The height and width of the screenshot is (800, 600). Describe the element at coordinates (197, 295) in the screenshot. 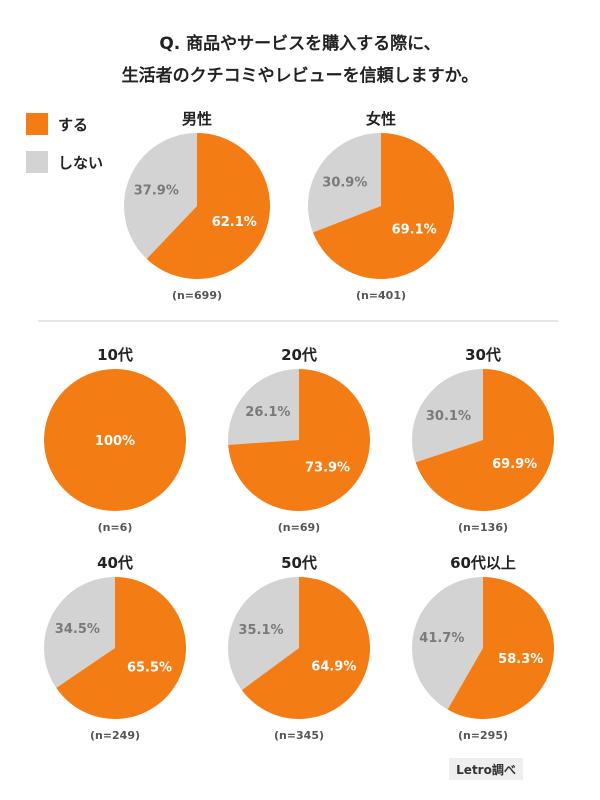

I see `pie-sample-size: (n=699)` at that location.